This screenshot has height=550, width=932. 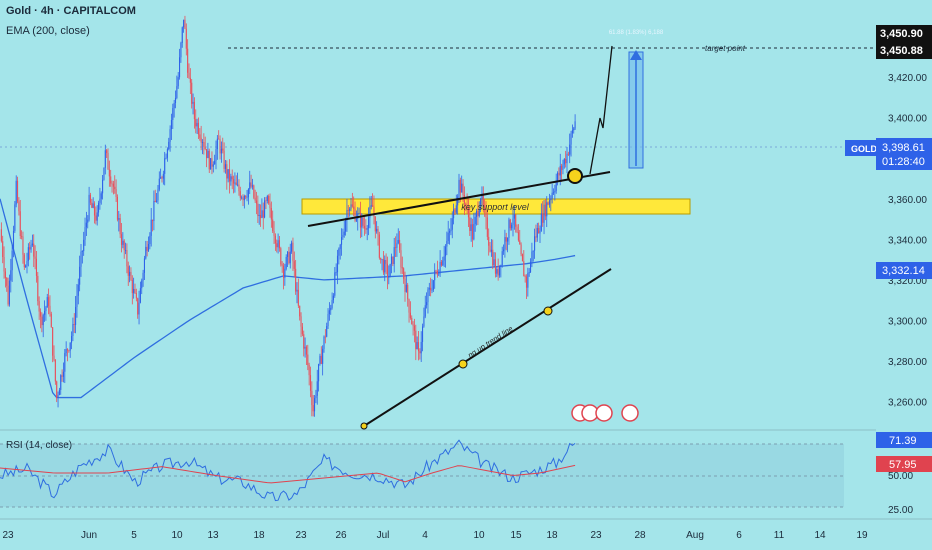 What do you see at coordinates (904, 440) in the screenshot?
I see `rsi-value-badge` at bounding box center [904, 440].